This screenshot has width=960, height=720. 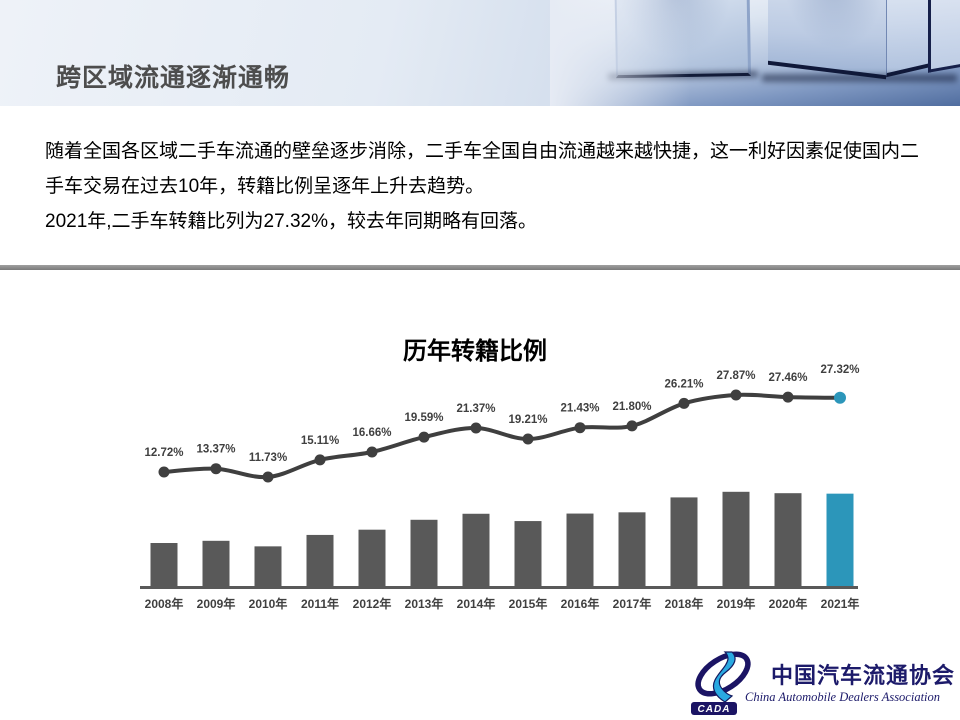 What do you see at coordinates (859, 78) in the screenshot?
I see `cube-2-shadow` at bounding box center [859, 78].